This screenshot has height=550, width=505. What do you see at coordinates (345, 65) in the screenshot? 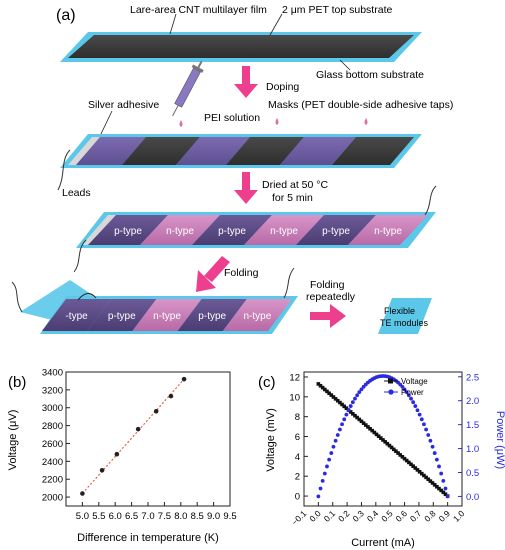
I see `leader-glass` at bounding box center [345, 65].